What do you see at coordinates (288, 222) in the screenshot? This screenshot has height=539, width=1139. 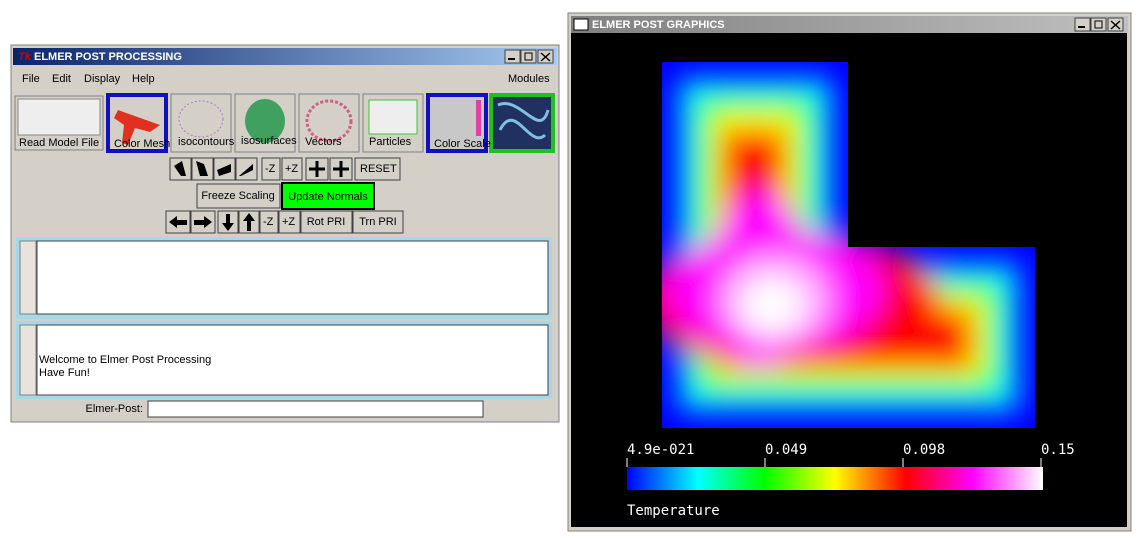 I see `translate-plus-z: +Z` at bounding box center [288, 222].